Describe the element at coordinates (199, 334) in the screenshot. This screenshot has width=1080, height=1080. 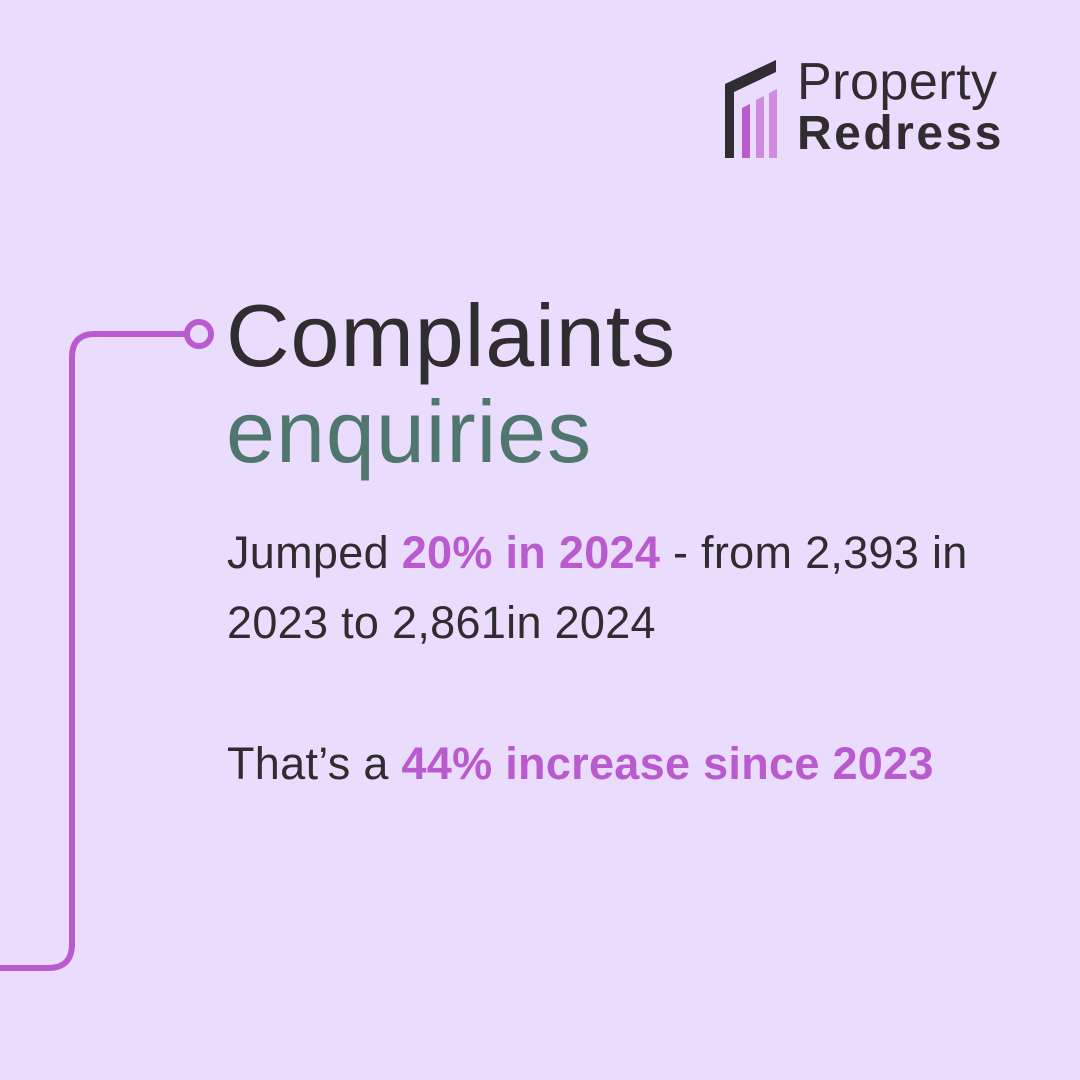
I see `connector-node` at that location.